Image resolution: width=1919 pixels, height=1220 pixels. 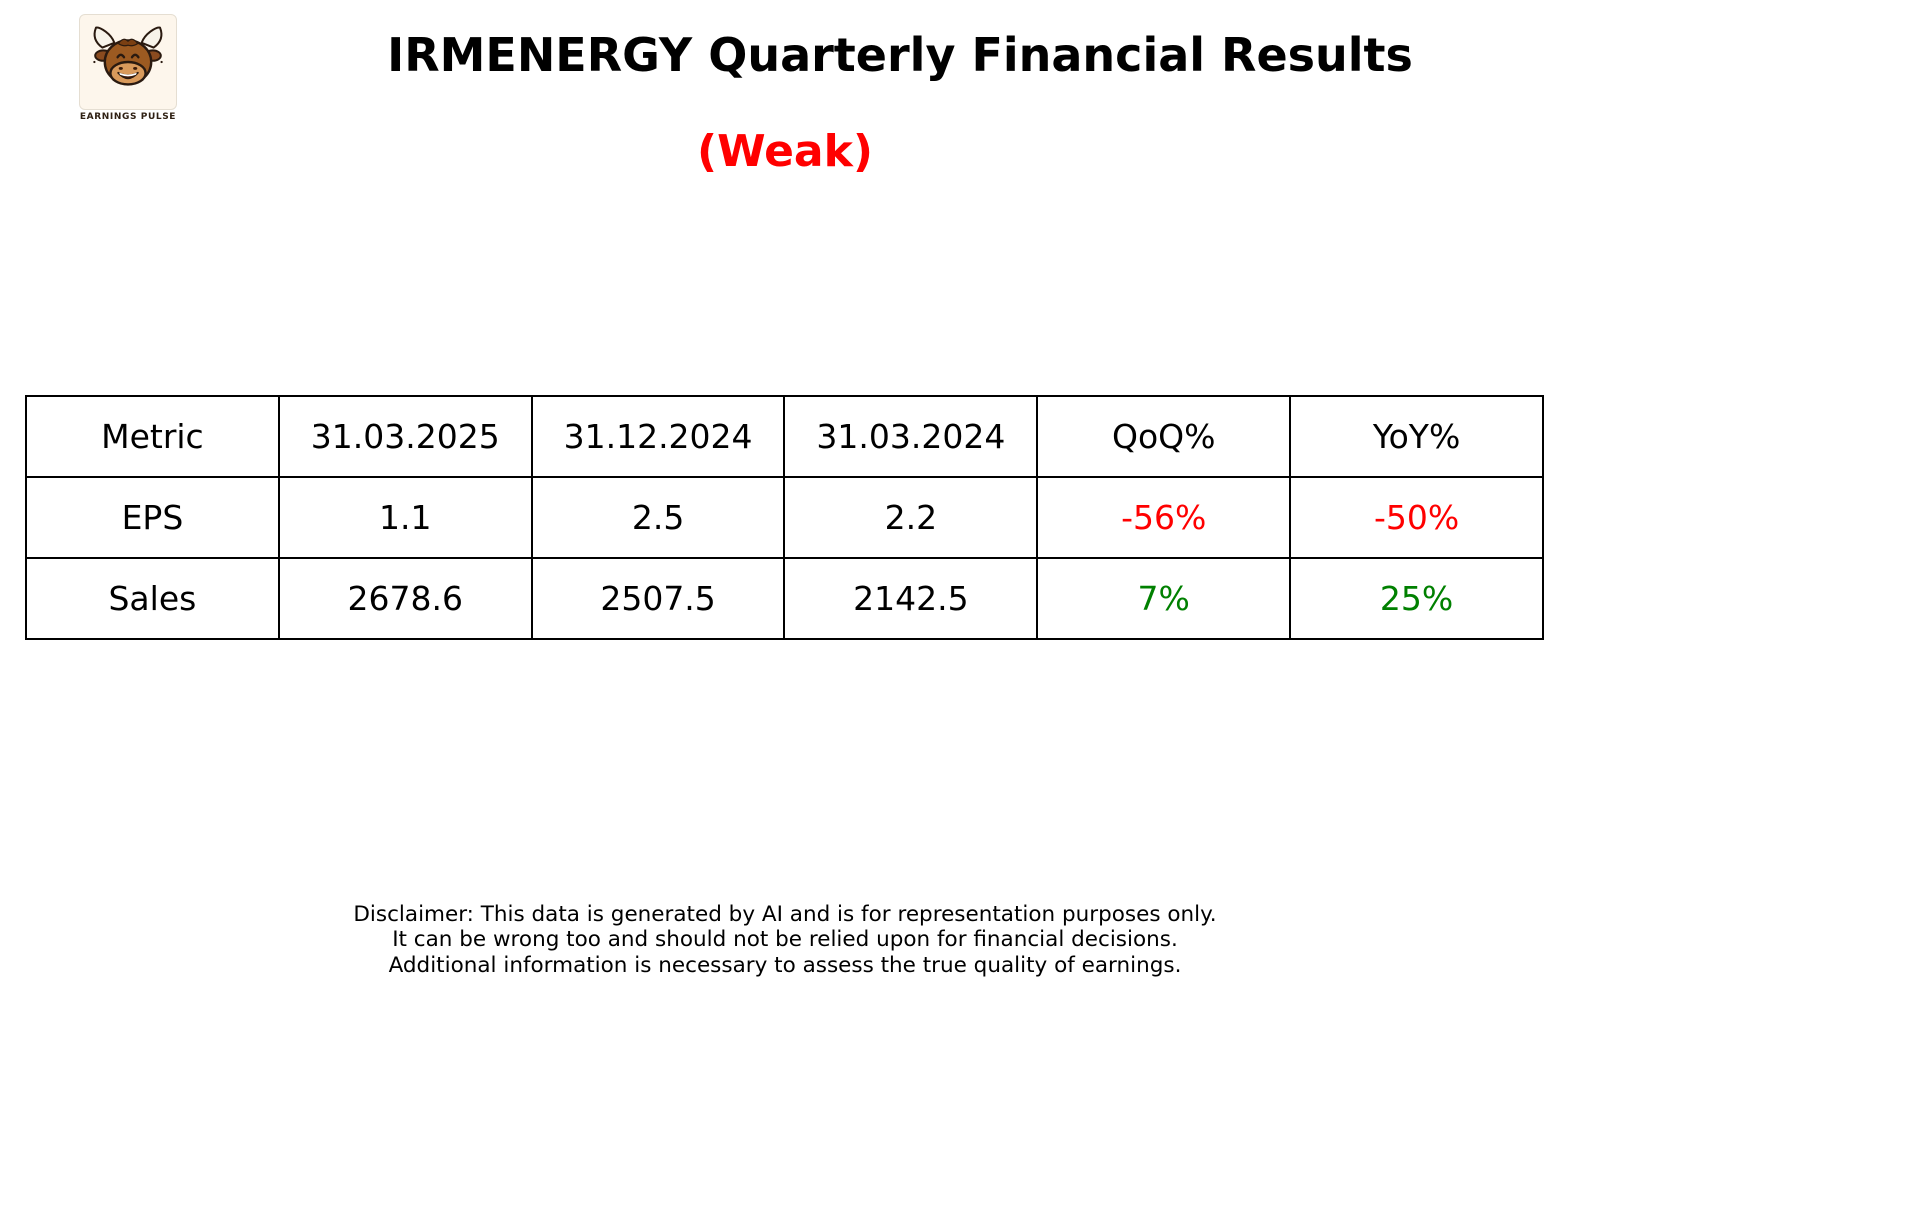 I want to click on page-title: IRMENERGY Quarterly Financial Results, so click(x=900, y=55).